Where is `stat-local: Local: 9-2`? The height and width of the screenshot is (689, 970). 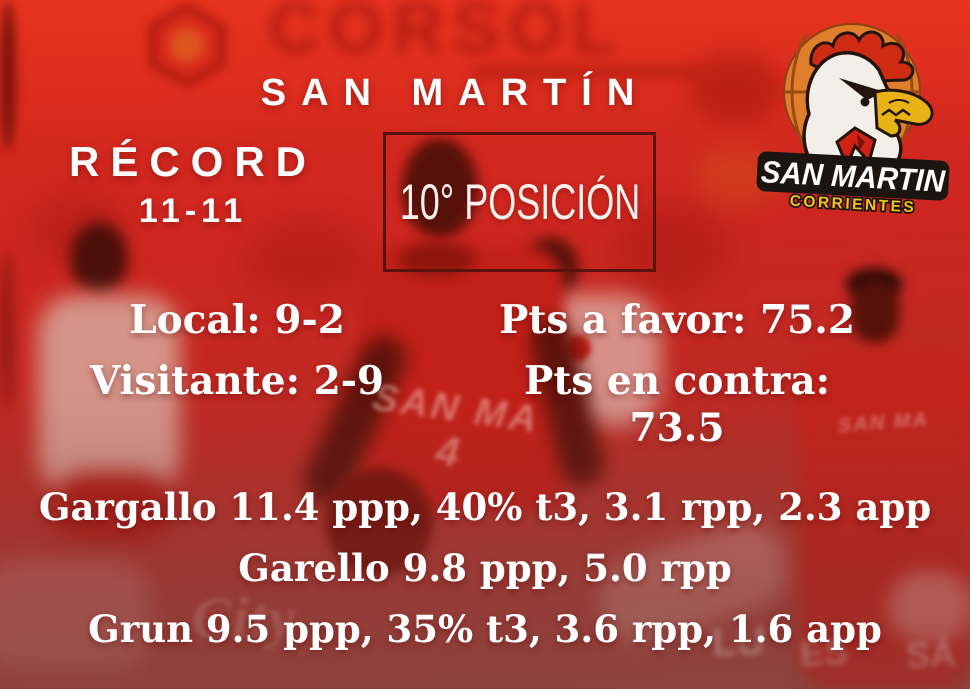 stat-local: Local: 9-2 is located at coordinates (237, 320).